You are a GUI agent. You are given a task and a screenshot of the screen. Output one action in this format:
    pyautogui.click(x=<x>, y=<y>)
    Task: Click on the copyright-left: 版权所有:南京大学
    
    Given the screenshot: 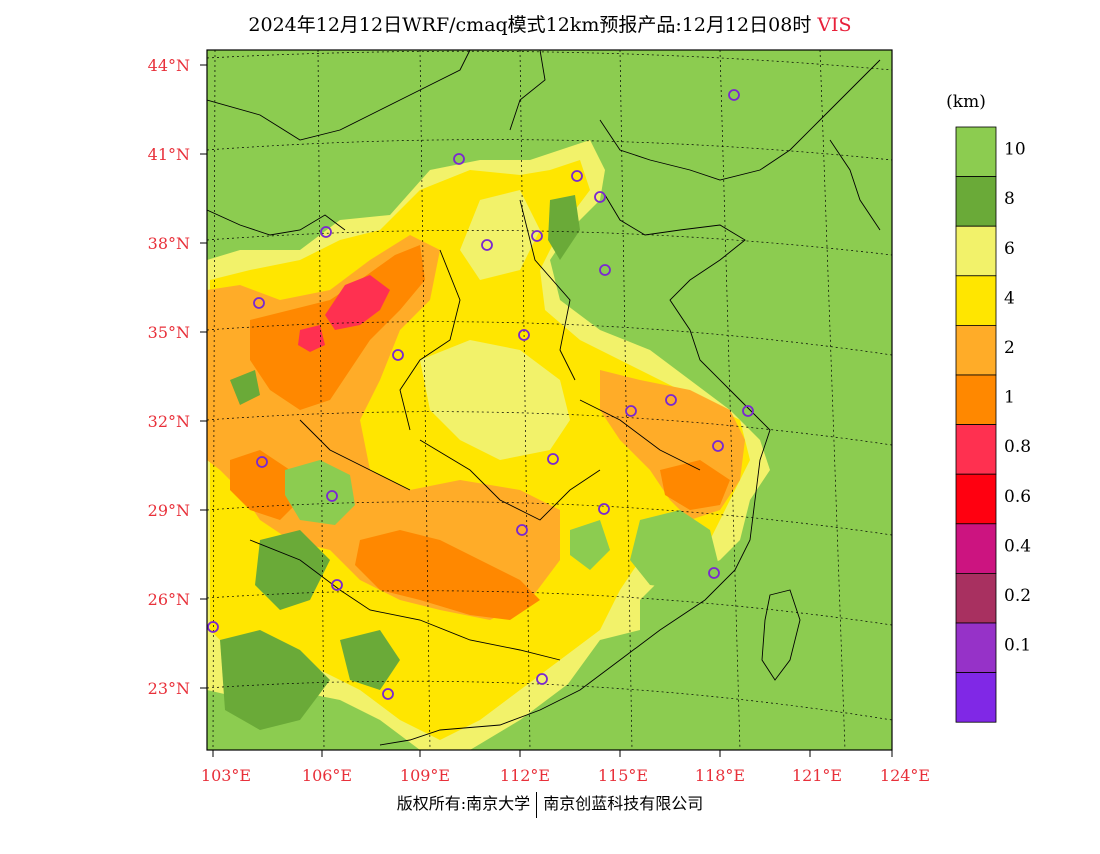 What is the action you would take?
    pyautogui.click(x=463, y=803)
    